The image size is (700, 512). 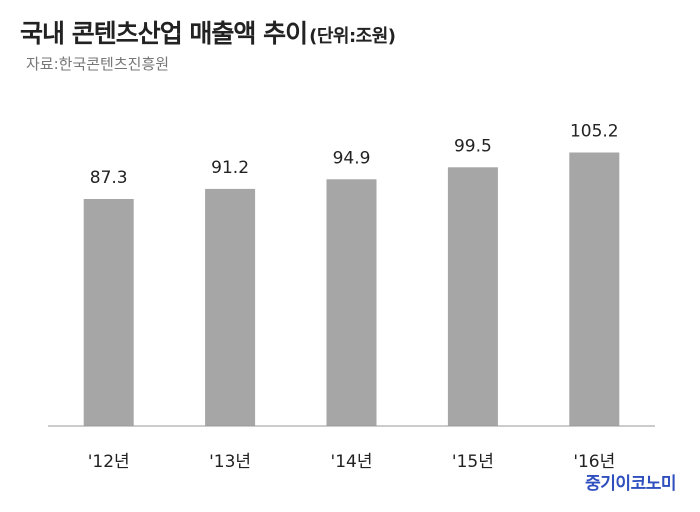 I want to click on brand-logo: 중기이코노미, so click(x=630, y=484).